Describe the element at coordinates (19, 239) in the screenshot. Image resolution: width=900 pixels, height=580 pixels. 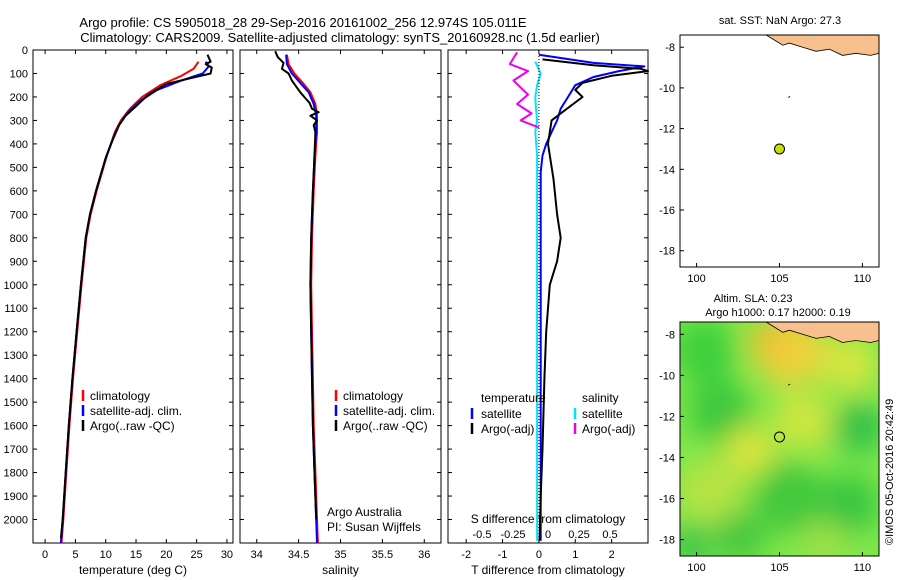
I see `y-tick-label: 800` at that location.